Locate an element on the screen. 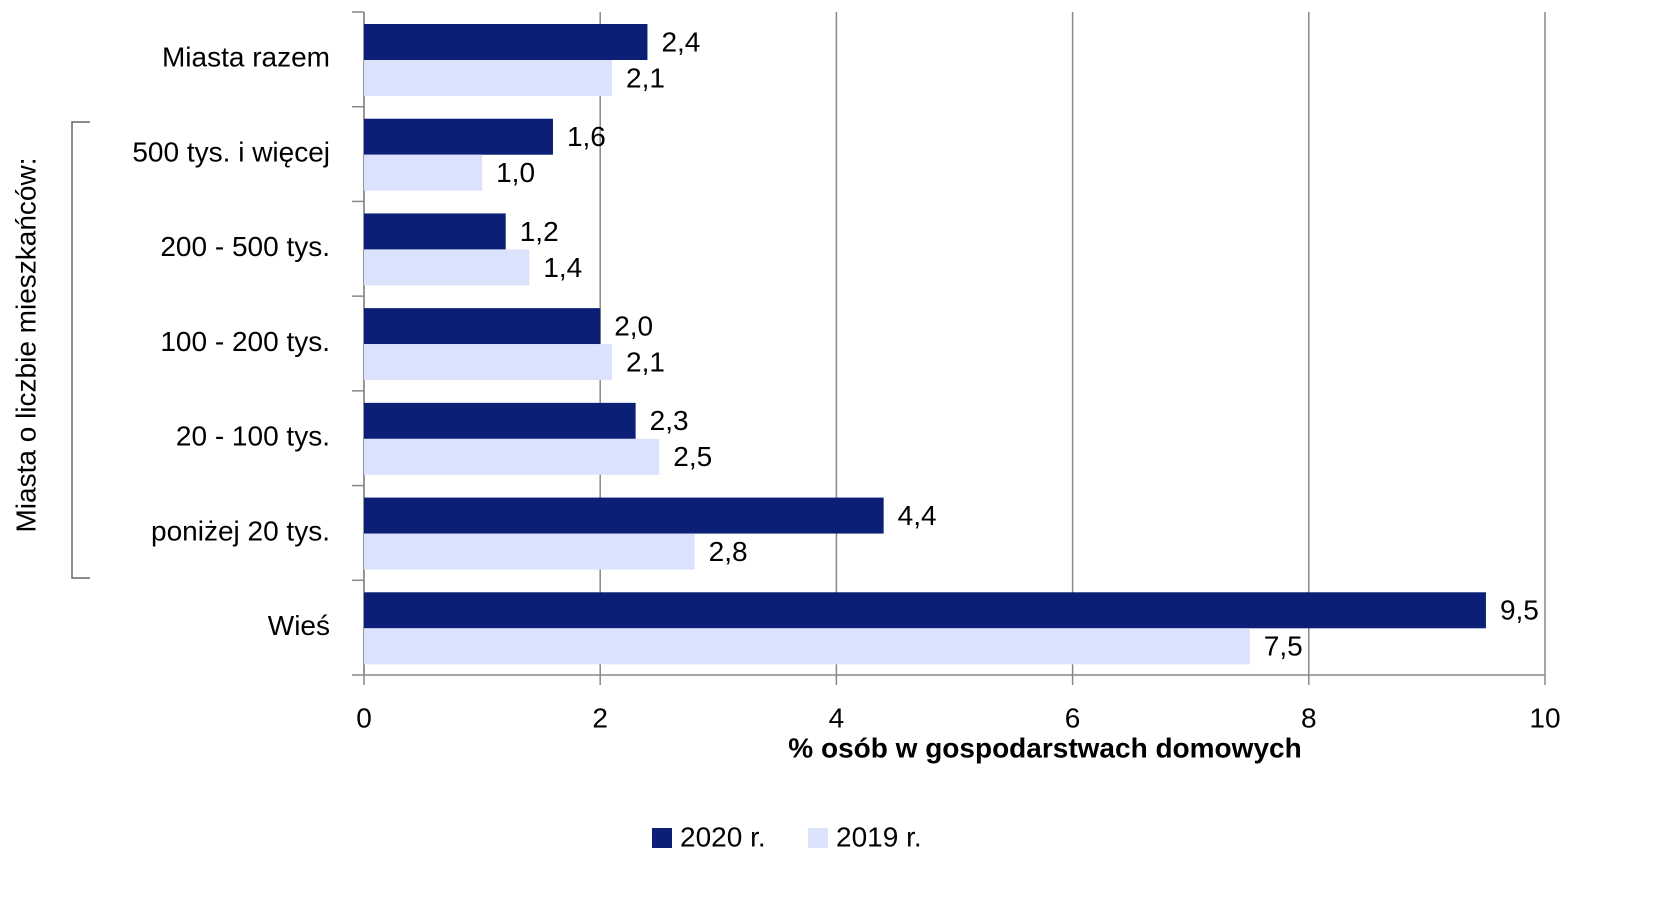 The image size is (1671, 907). y-tick-label: 100 - 200 tys. is located at coordinates (245, 341).